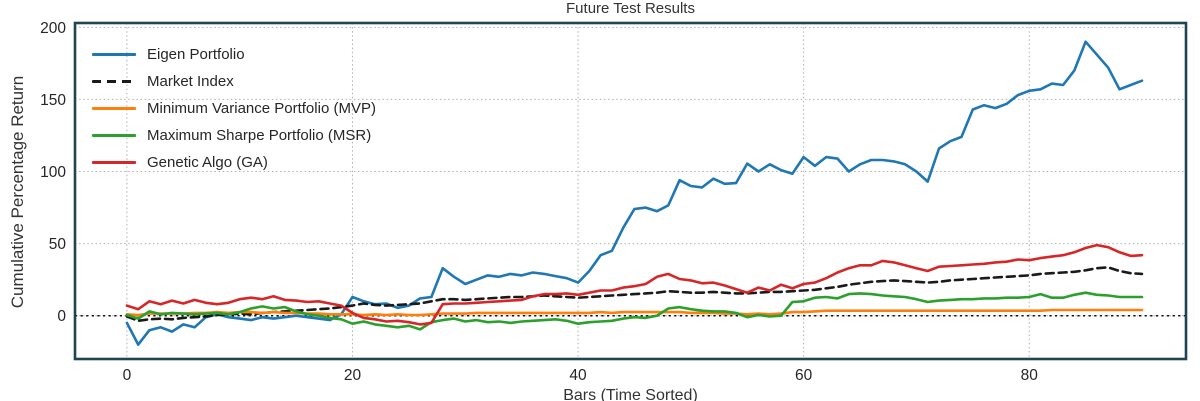  What do you see at coordinates (114, 162) in the screenshot?
I see `ga-line-swatch` at bounding box center [114, 162].